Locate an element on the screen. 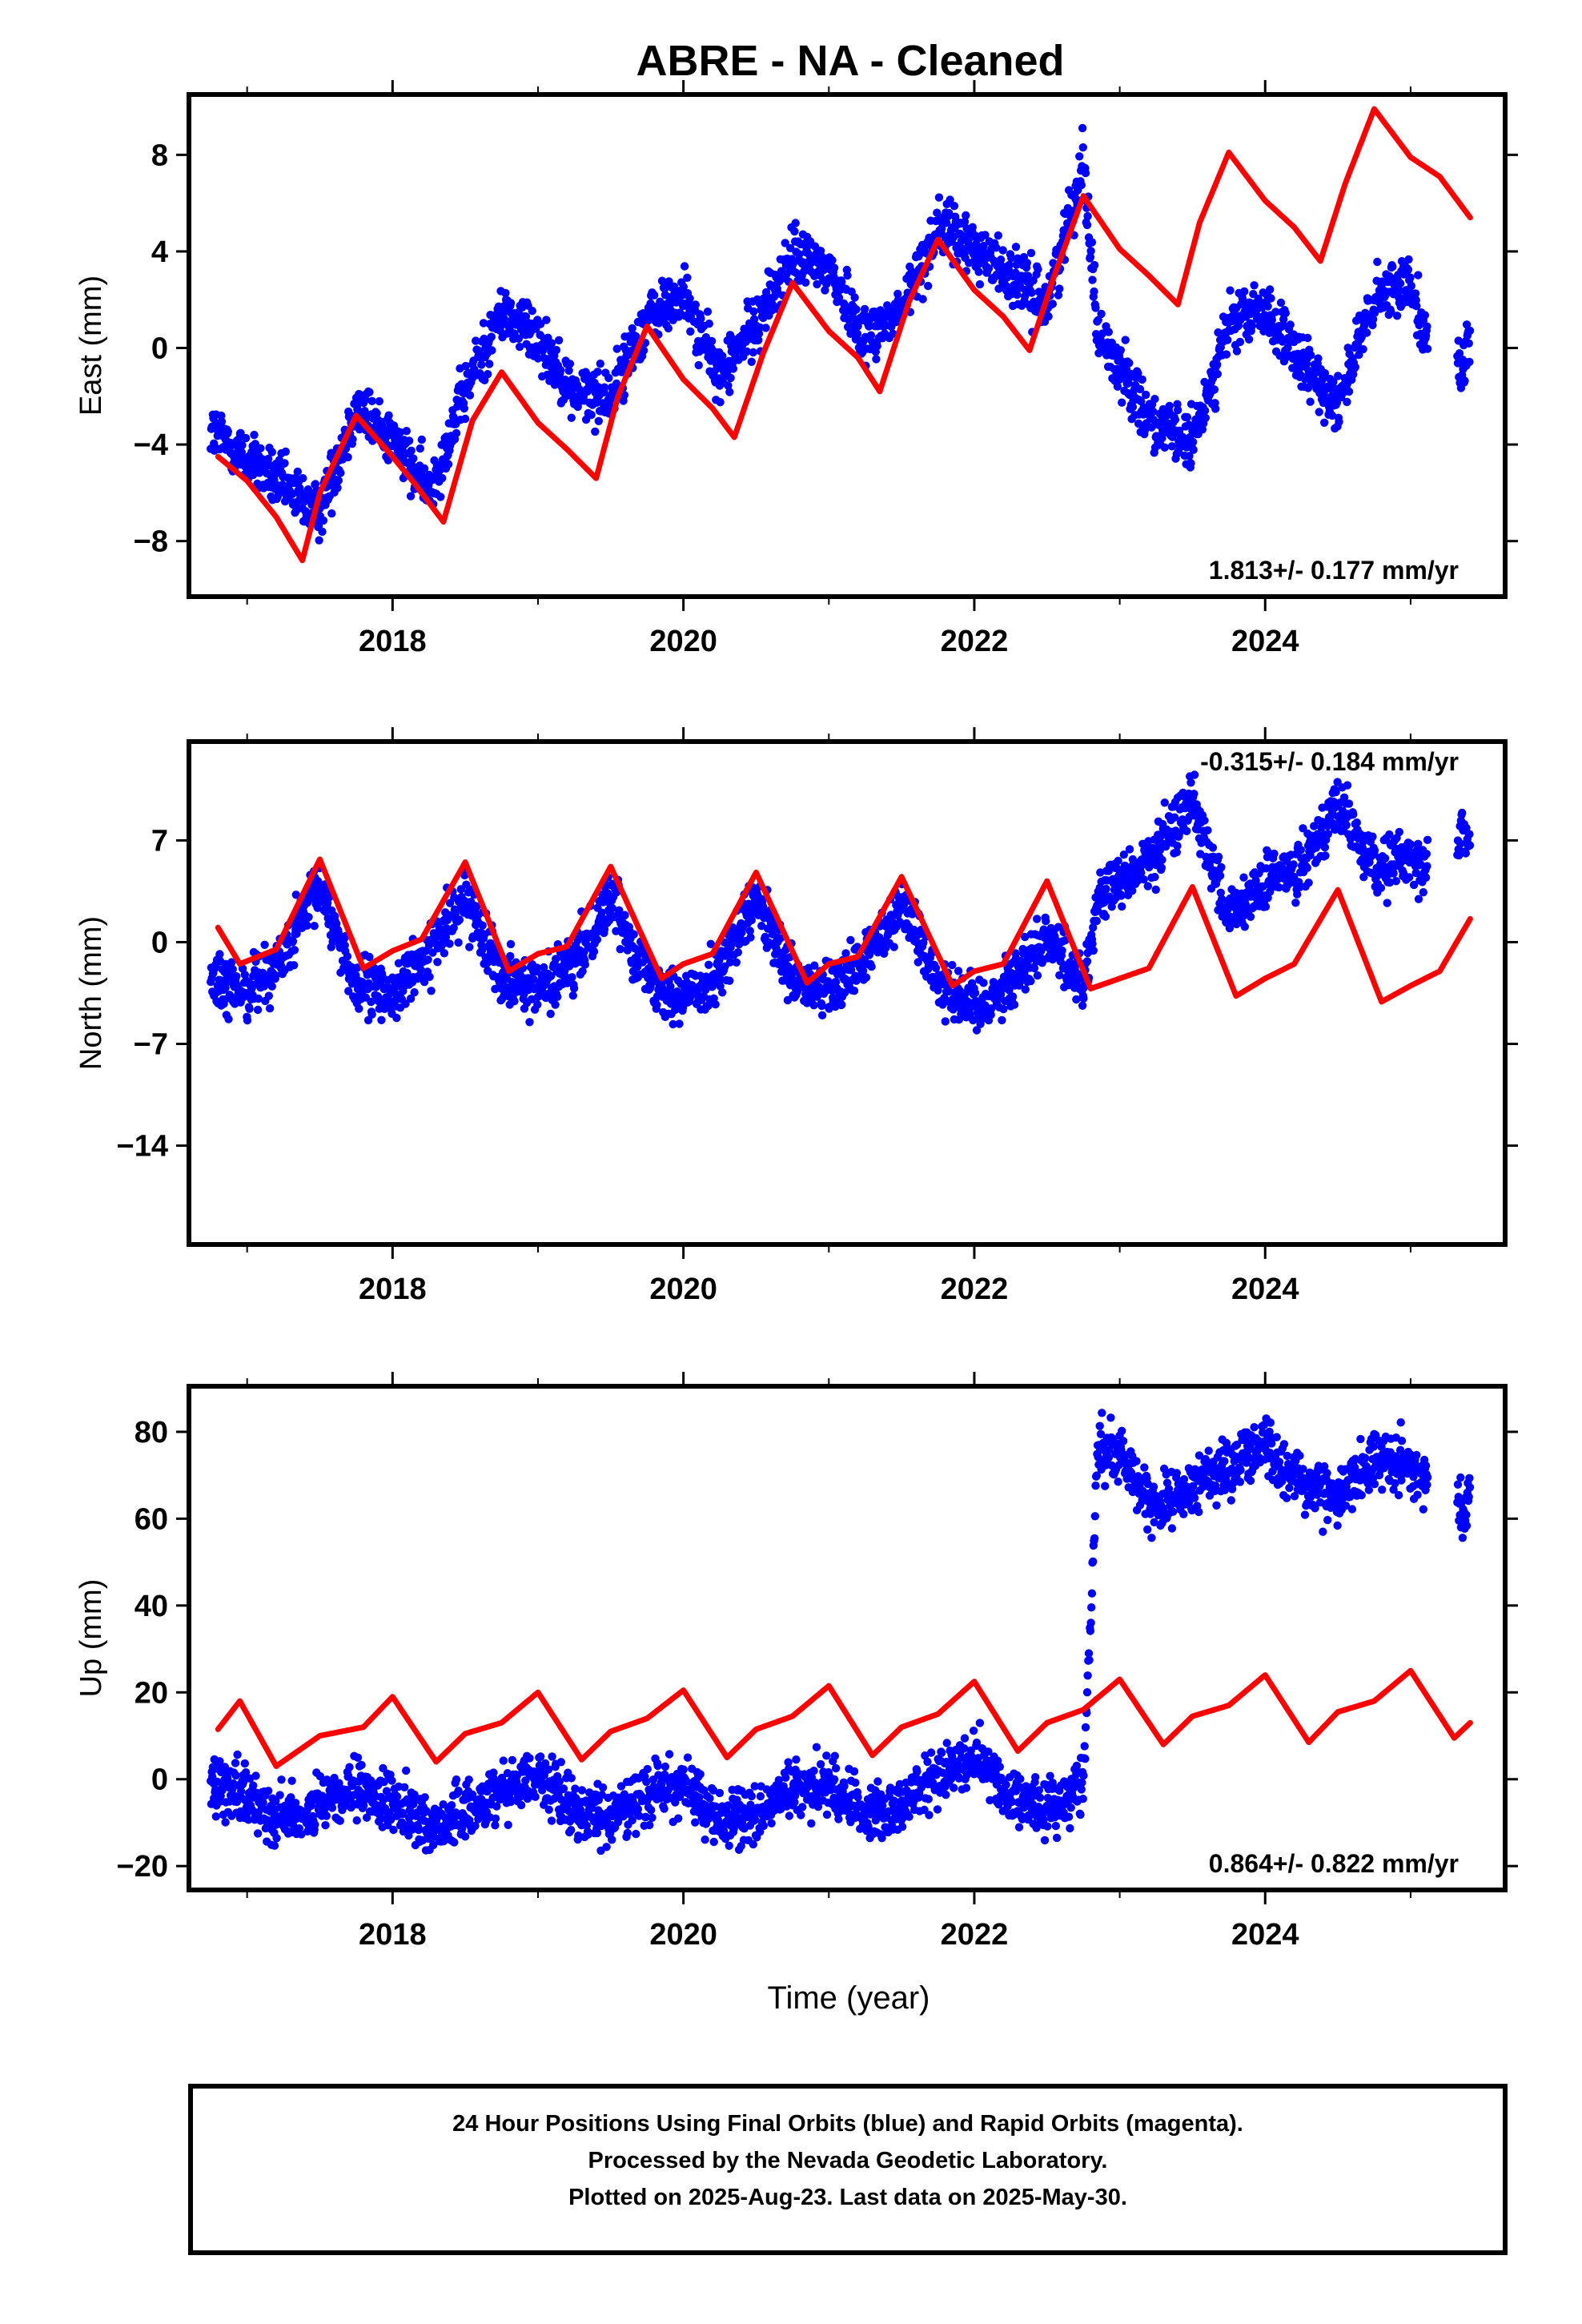  y-axis-label: North (mm) is located at coordinates (91, 993).